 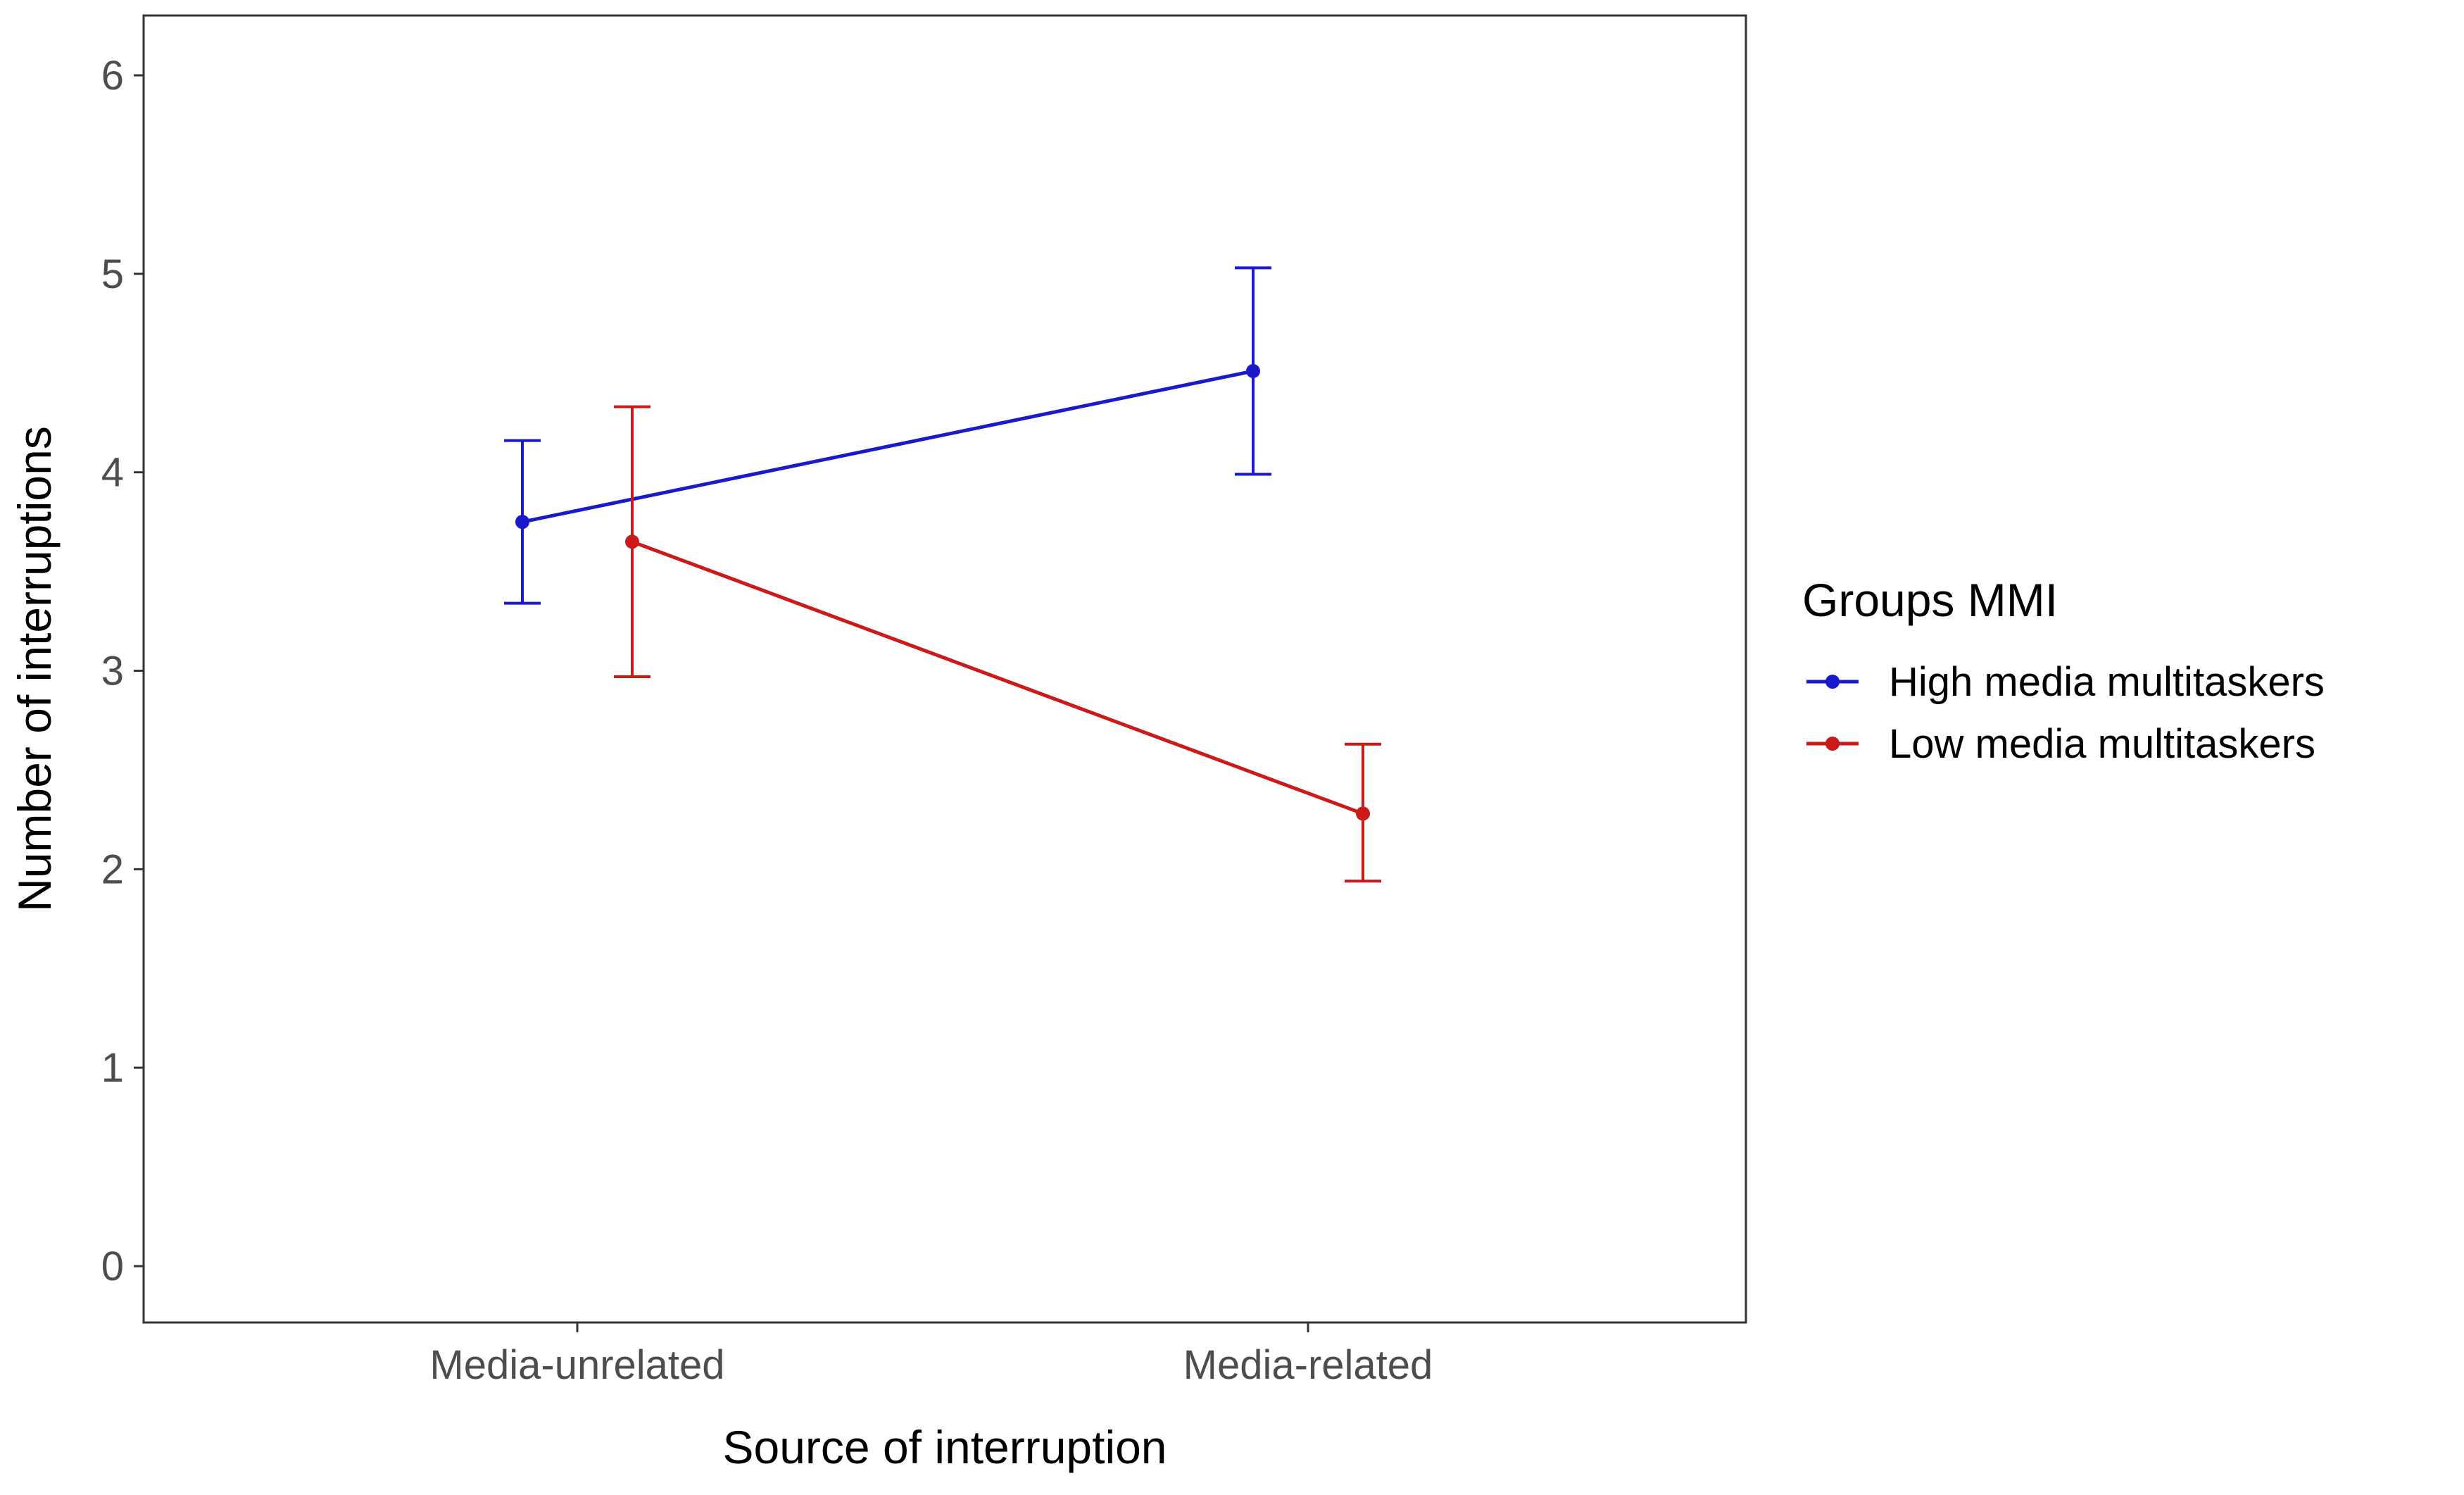 I want to click on y-axis: 0 1 2 3 4 5 6, so click(x=122, y=671).